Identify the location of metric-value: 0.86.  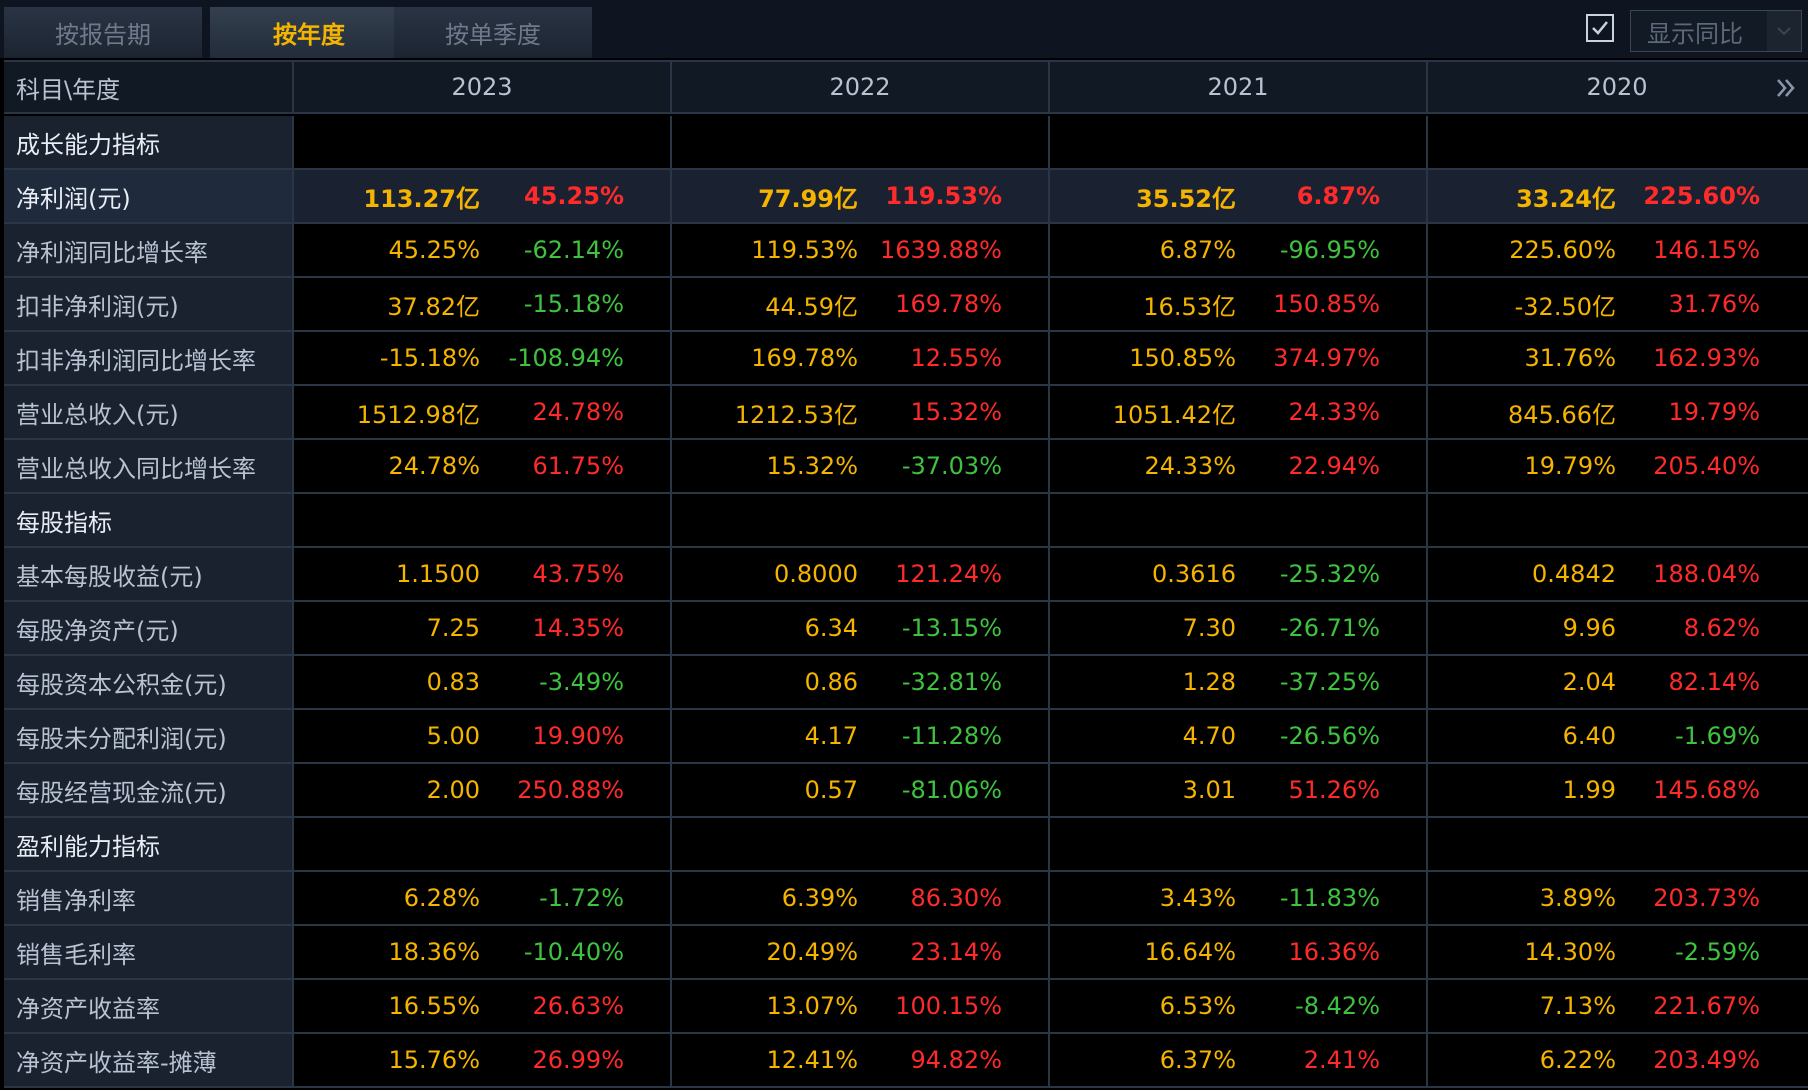
(831, 682).